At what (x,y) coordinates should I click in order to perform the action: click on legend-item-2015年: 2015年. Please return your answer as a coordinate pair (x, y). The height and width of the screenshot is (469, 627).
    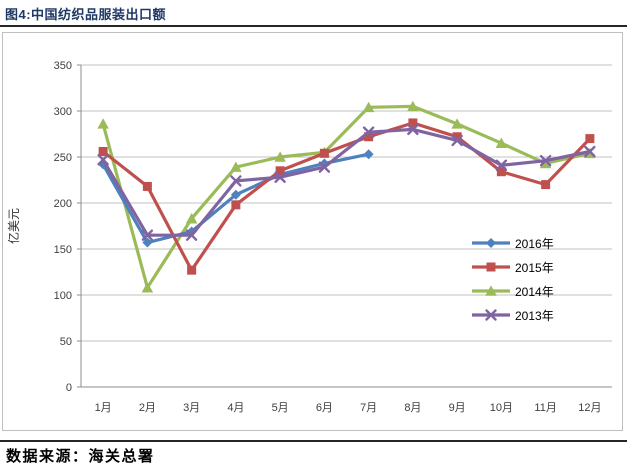
    Looking at the image, I should click on (512, 267).